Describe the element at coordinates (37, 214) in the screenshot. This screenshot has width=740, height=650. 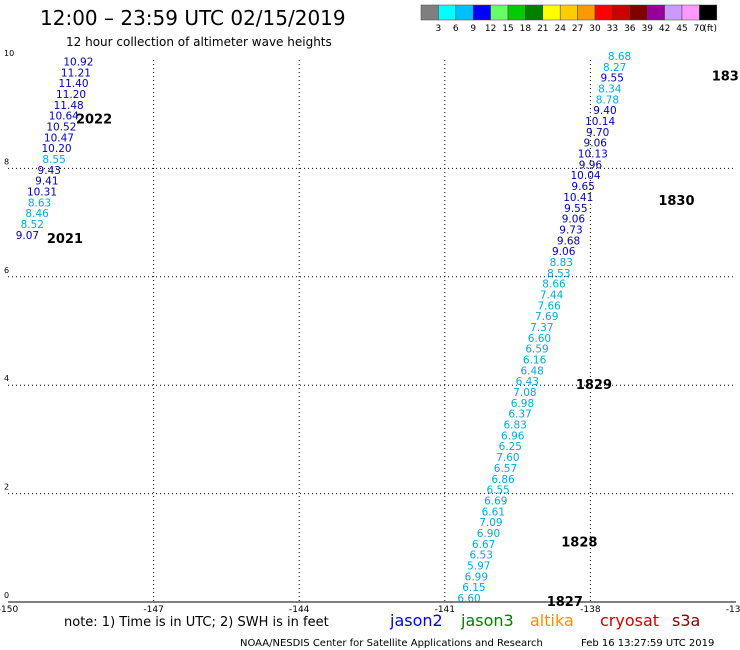
I see `data-point-label: 8.46` at that location.